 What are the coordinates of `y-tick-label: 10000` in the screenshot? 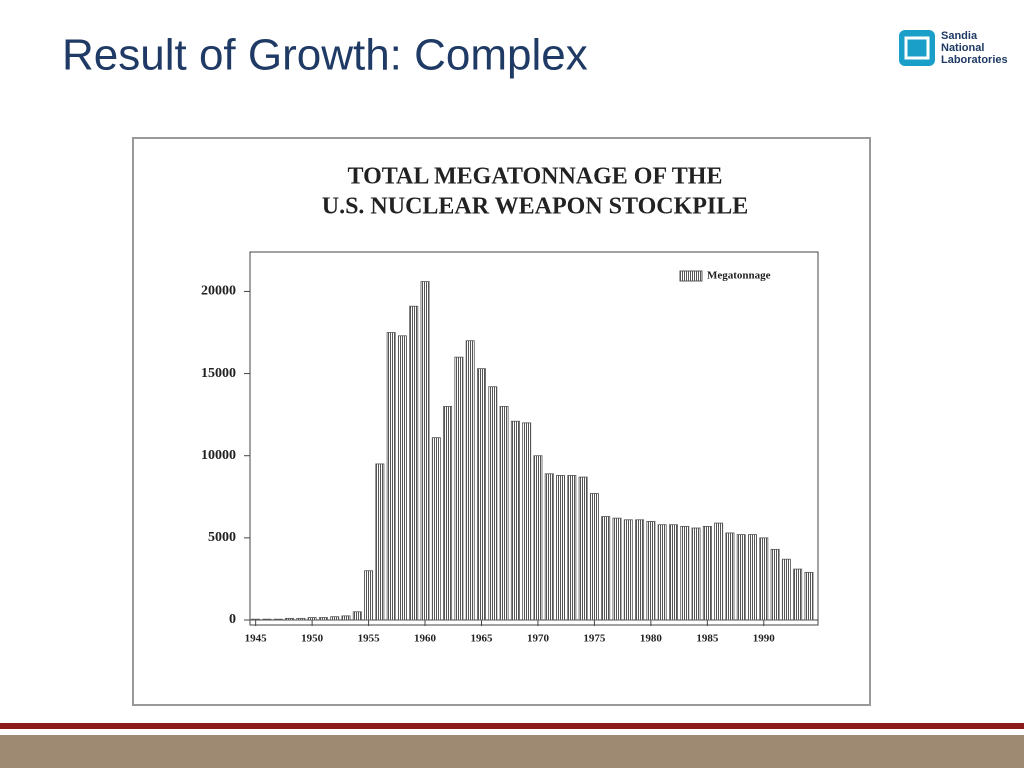 It's located at (218, 455).